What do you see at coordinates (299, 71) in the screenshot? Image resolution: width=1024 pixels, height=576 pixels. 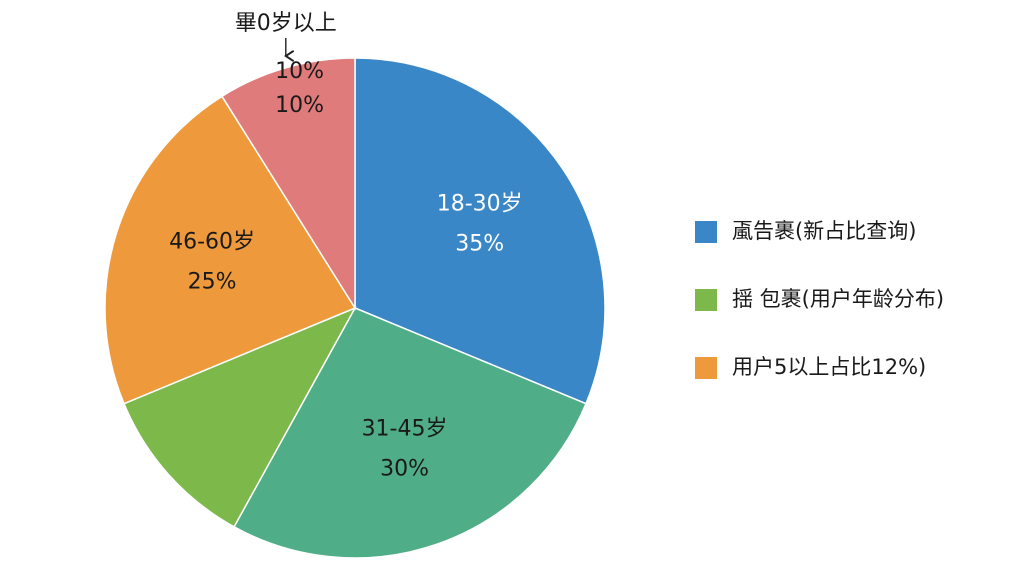 I see `slice-value-label: 10%` at bounding box center [299, 71].